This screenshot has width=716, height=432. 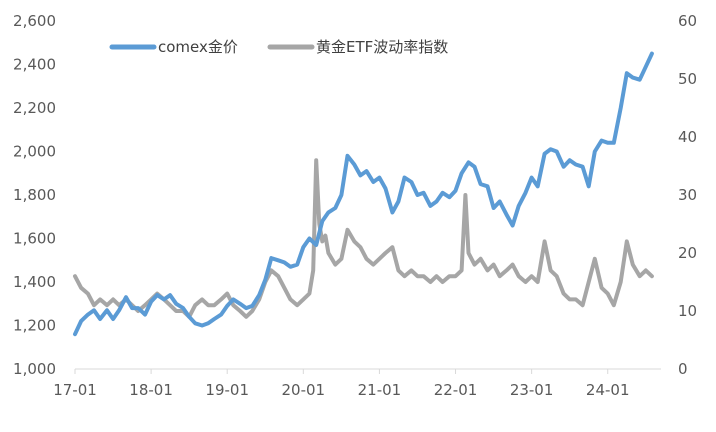 I want to click on left-axis-tick-label: 1,600, so click(x=34, y=239).